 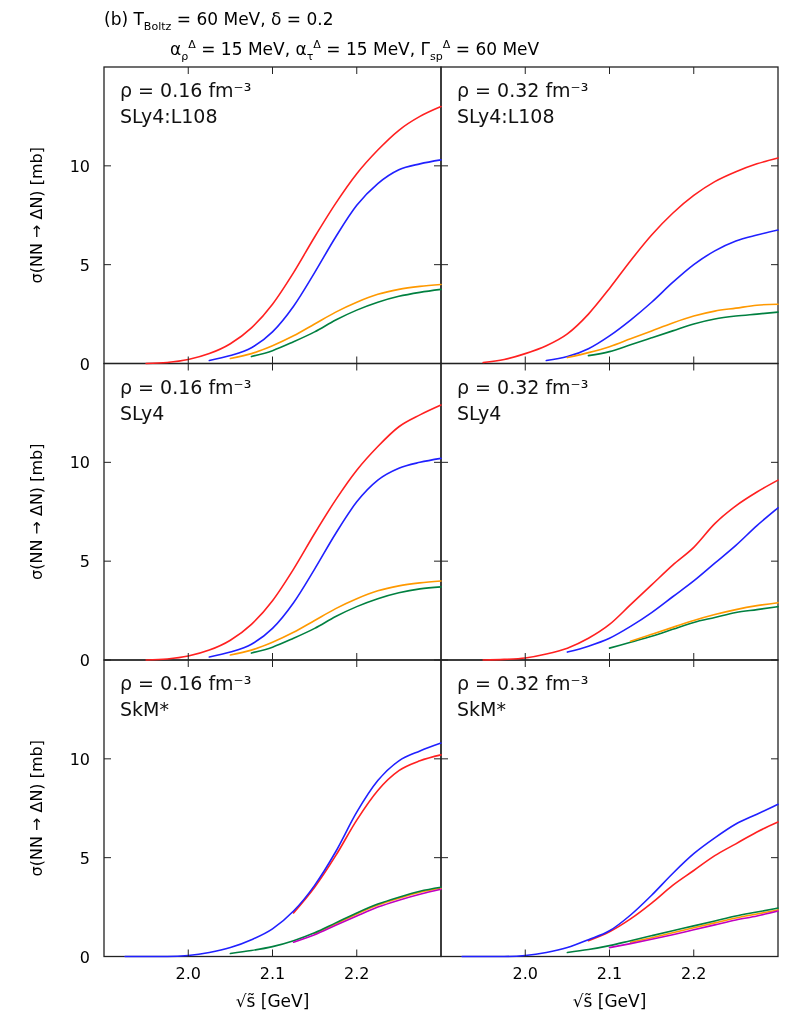 I want to click on text: α$_{ρ}$$^{Δ}$ = 15 MeV, α$_{τ}$$^{Δ}$ = 15 MeV, Γ$_{sp}$$^{Δ}$ = 60 MeV, so click(x=355, y=50).